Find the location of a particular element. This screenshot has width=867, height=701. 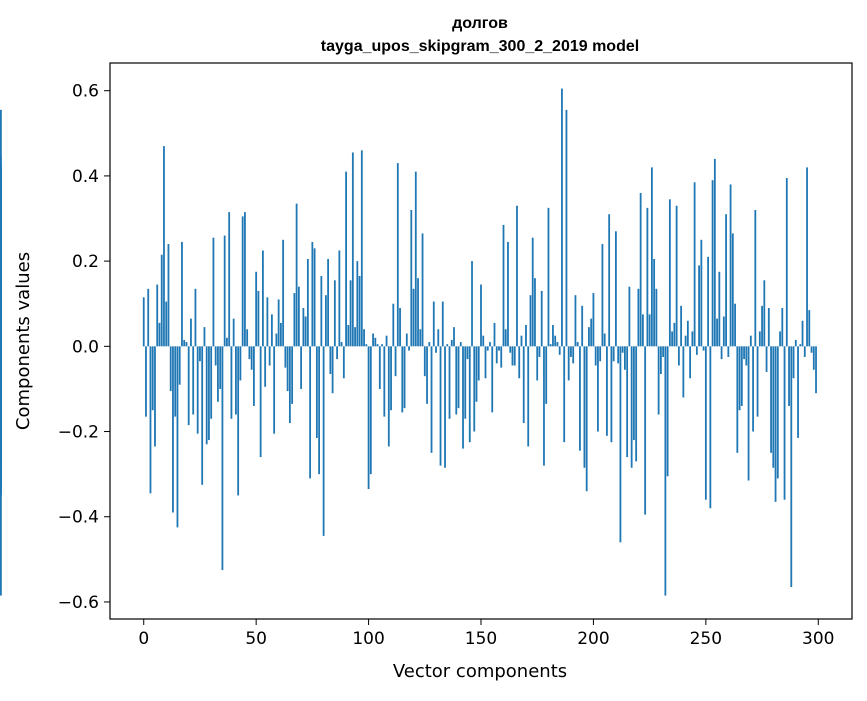

x-tick-label: 150 is located at coordinates (481, 639).